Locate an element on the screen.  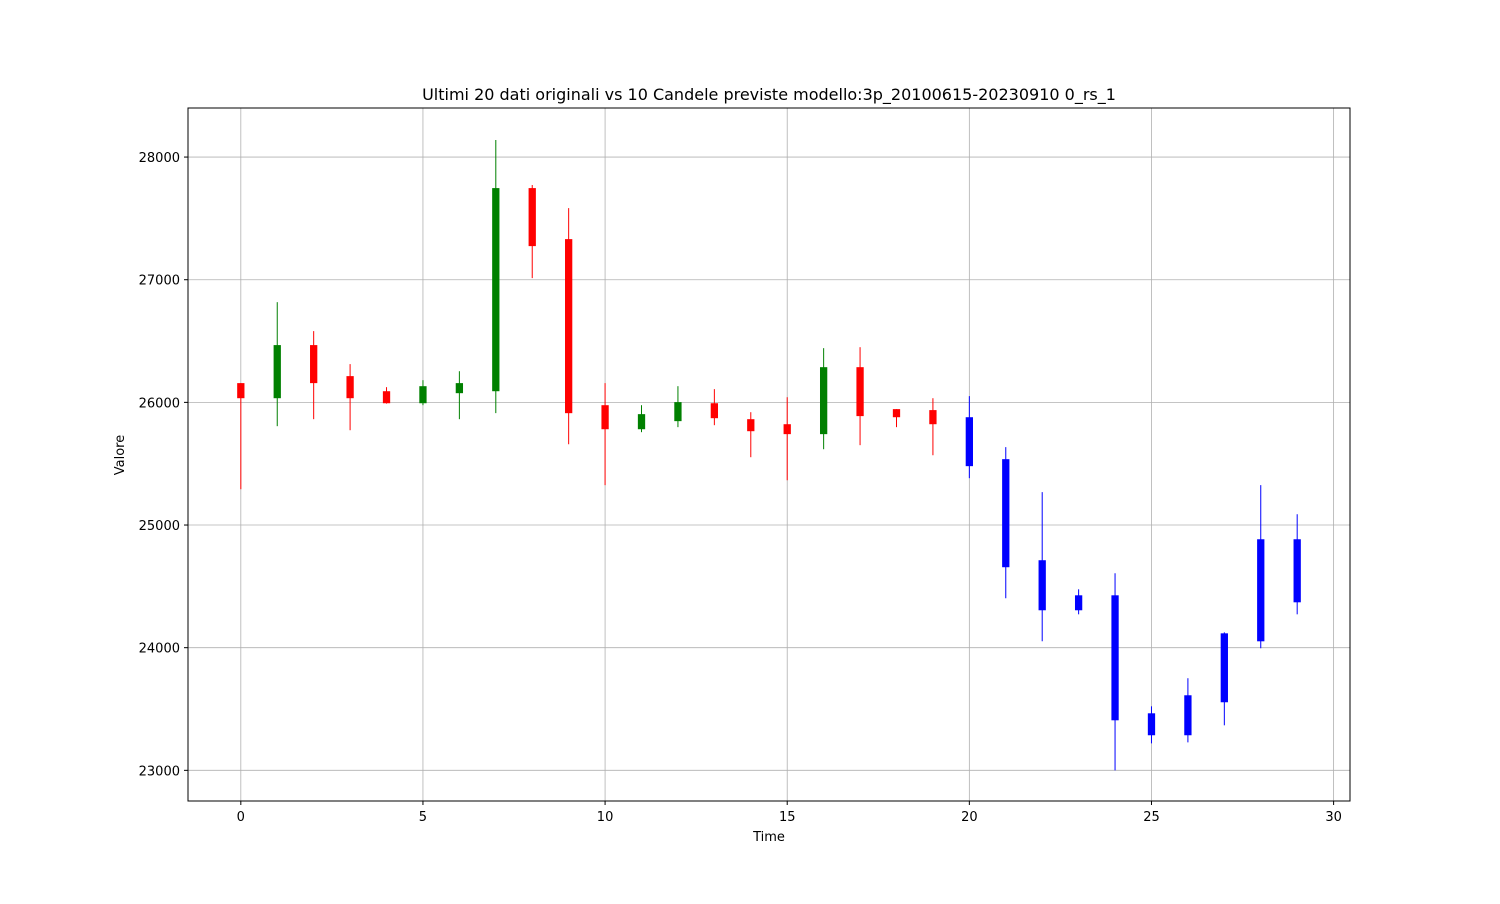
x-tick-label: 15 is located at coordinates (787, 817).